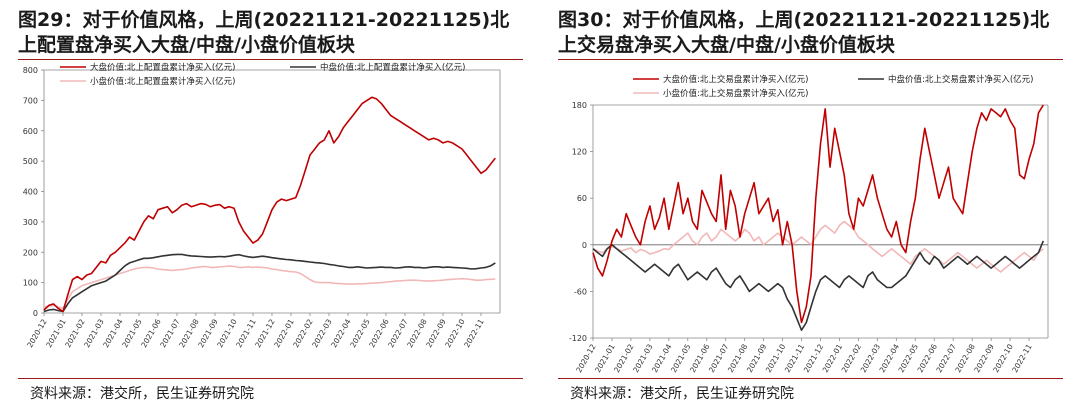  Describe the element at coordinates (580, 291) in the screenshot. I see `y-tick-label: -60` at that location.